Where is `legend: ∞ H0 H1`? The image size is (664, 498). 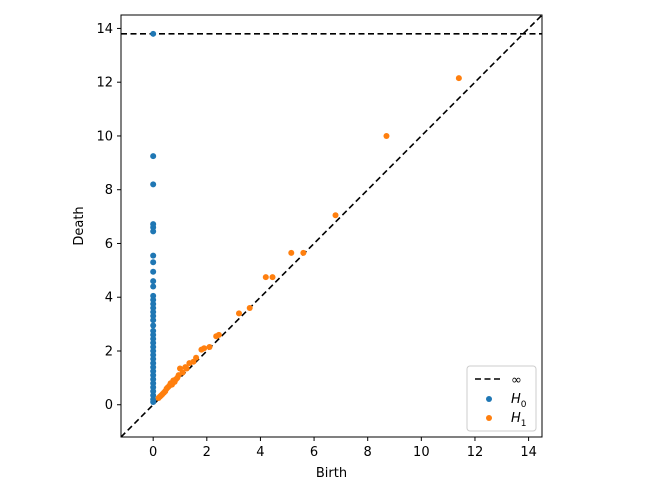
legend: ∞ H0 H1 is located at coordinates (501, 398).